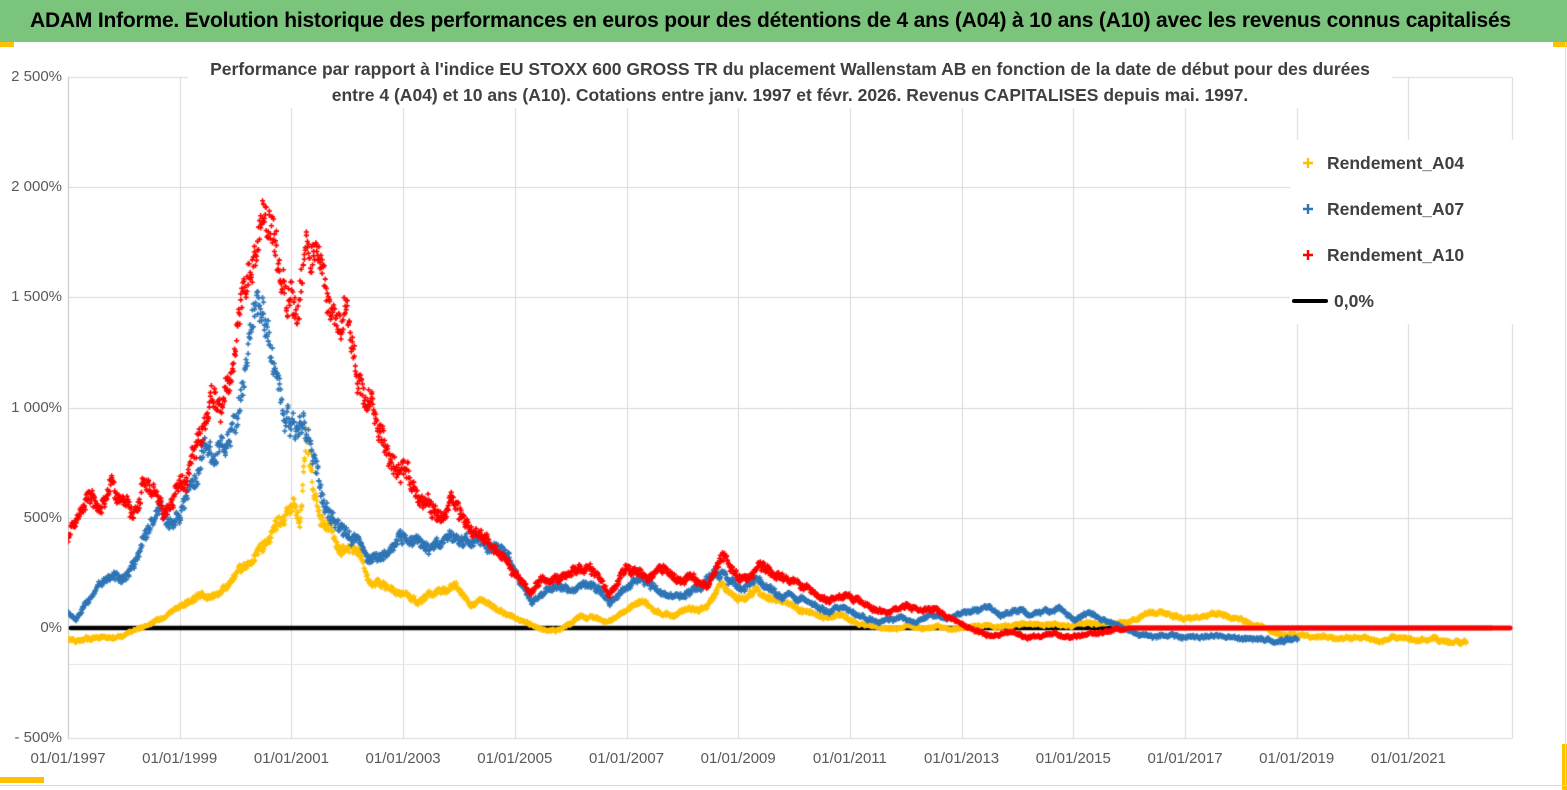 This screenshot has width=1567, height=790. Describe the element at coordinates (1185, 758) in the screenshot. I see `x-tick-label: 01/01/2017` at that location.